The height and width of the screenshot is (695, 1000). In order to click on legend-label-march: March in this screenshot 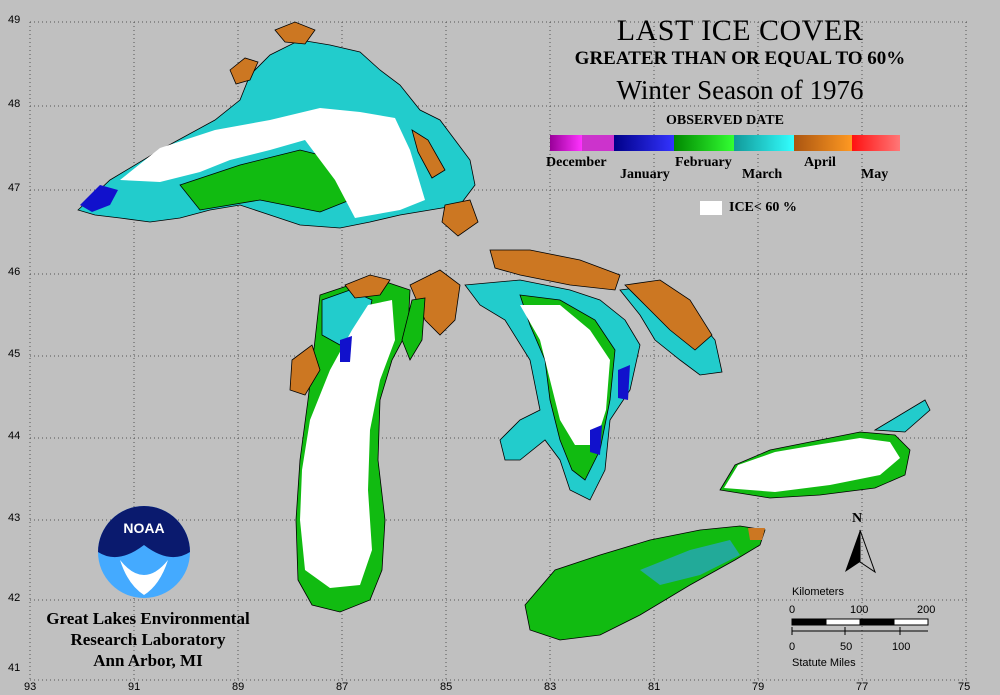, I will do `click(762, 174)`.